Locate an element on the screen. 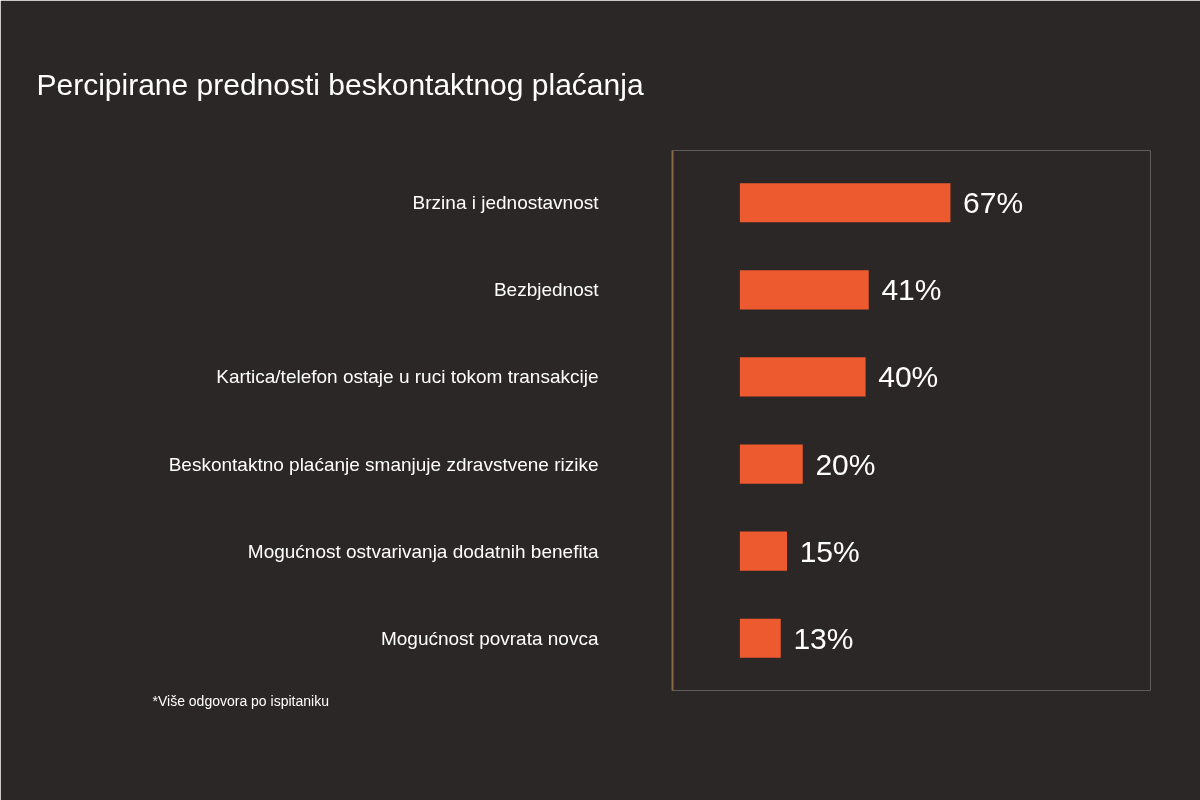 Image resolution: width=1200 pixels, height=800 pixels. data-label: 41% is located at coordinates (911, 290).